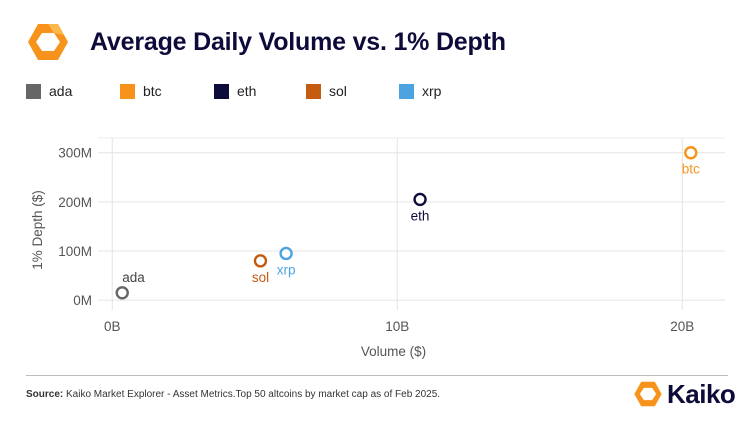 The width and height of the screenshot is (752, 422). I want to click on y-axis-title: 1% Depth ($), so click(37, 230).